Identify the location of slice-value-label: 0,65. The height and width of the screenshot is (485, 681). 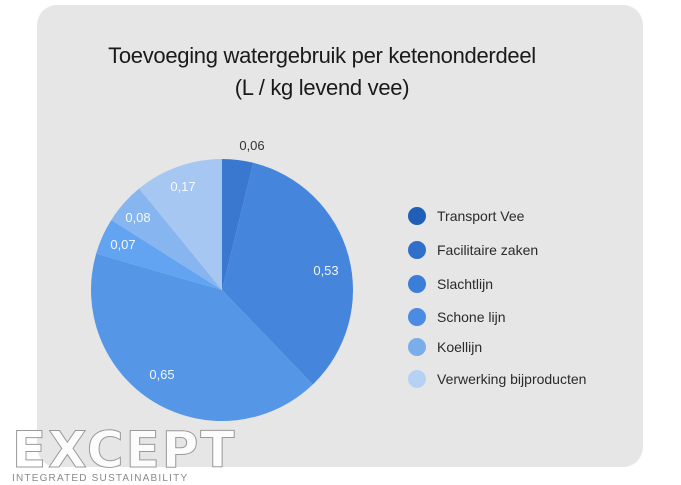
(161, 374).